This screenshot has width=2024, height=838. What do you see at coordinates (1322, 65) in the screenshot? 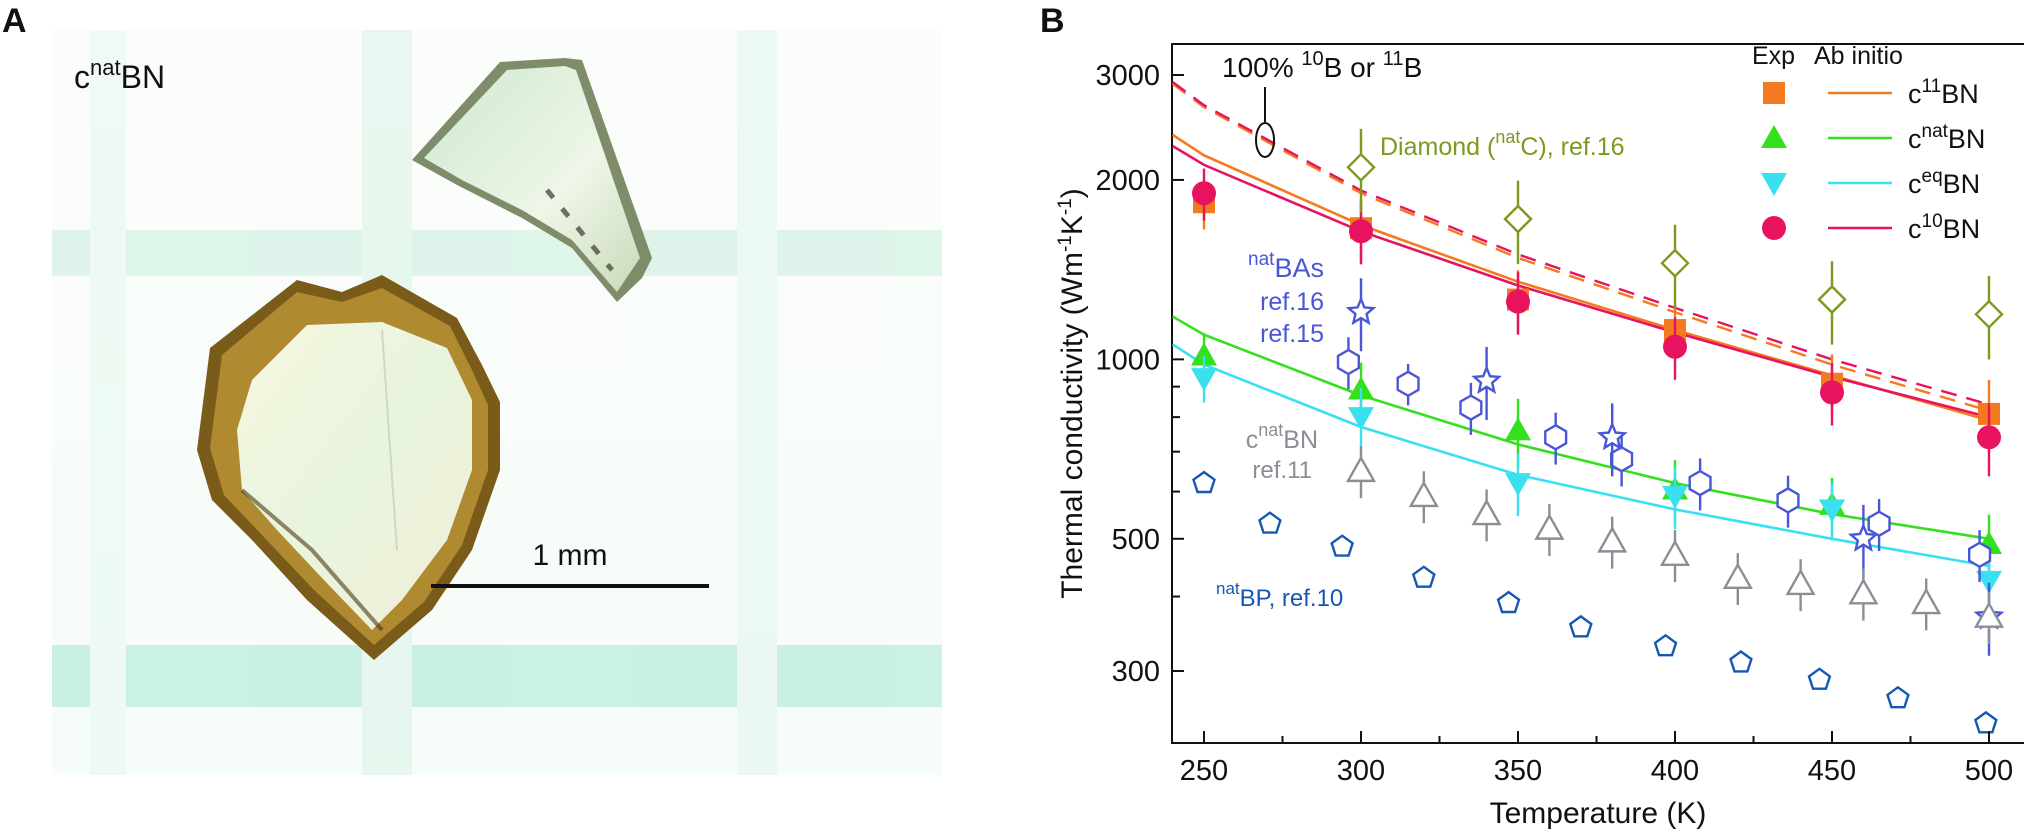
I see `annotation-isotope: 100% 10B or 11B` at bounding box center [1322, 65].